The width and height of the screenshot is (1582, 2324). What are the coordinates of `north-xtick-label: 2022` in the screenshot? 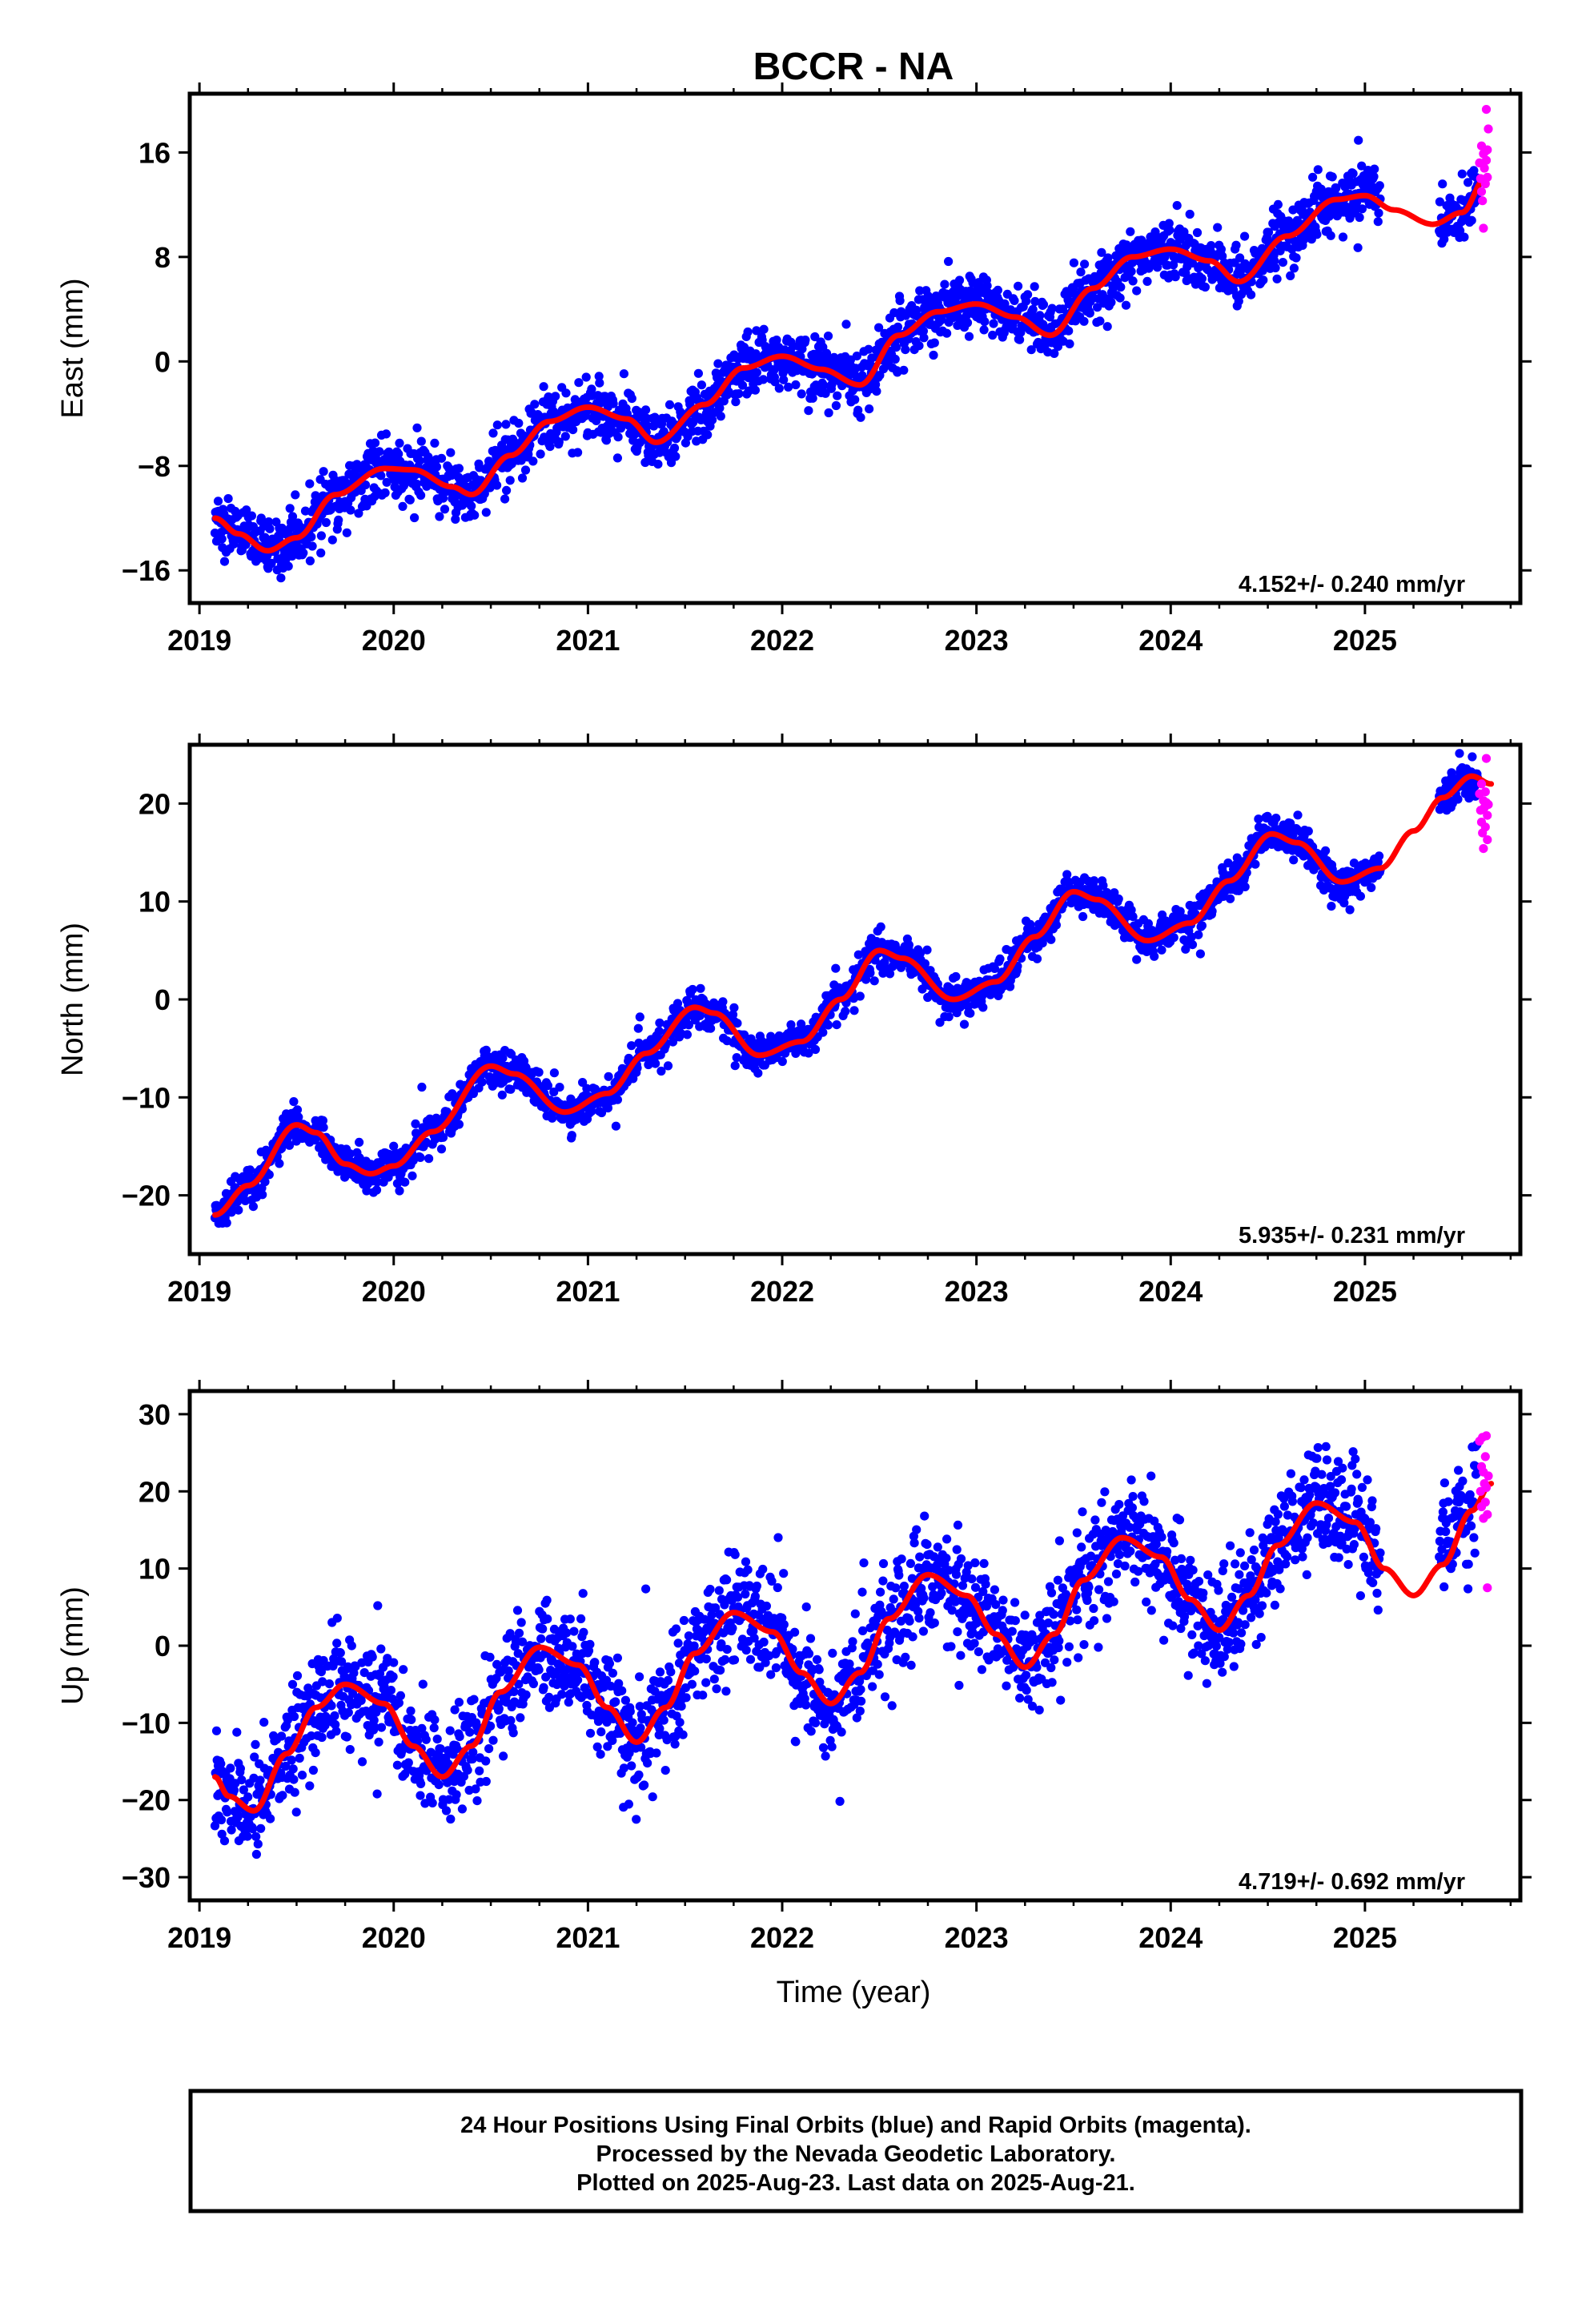 It's located at (782, 1291).